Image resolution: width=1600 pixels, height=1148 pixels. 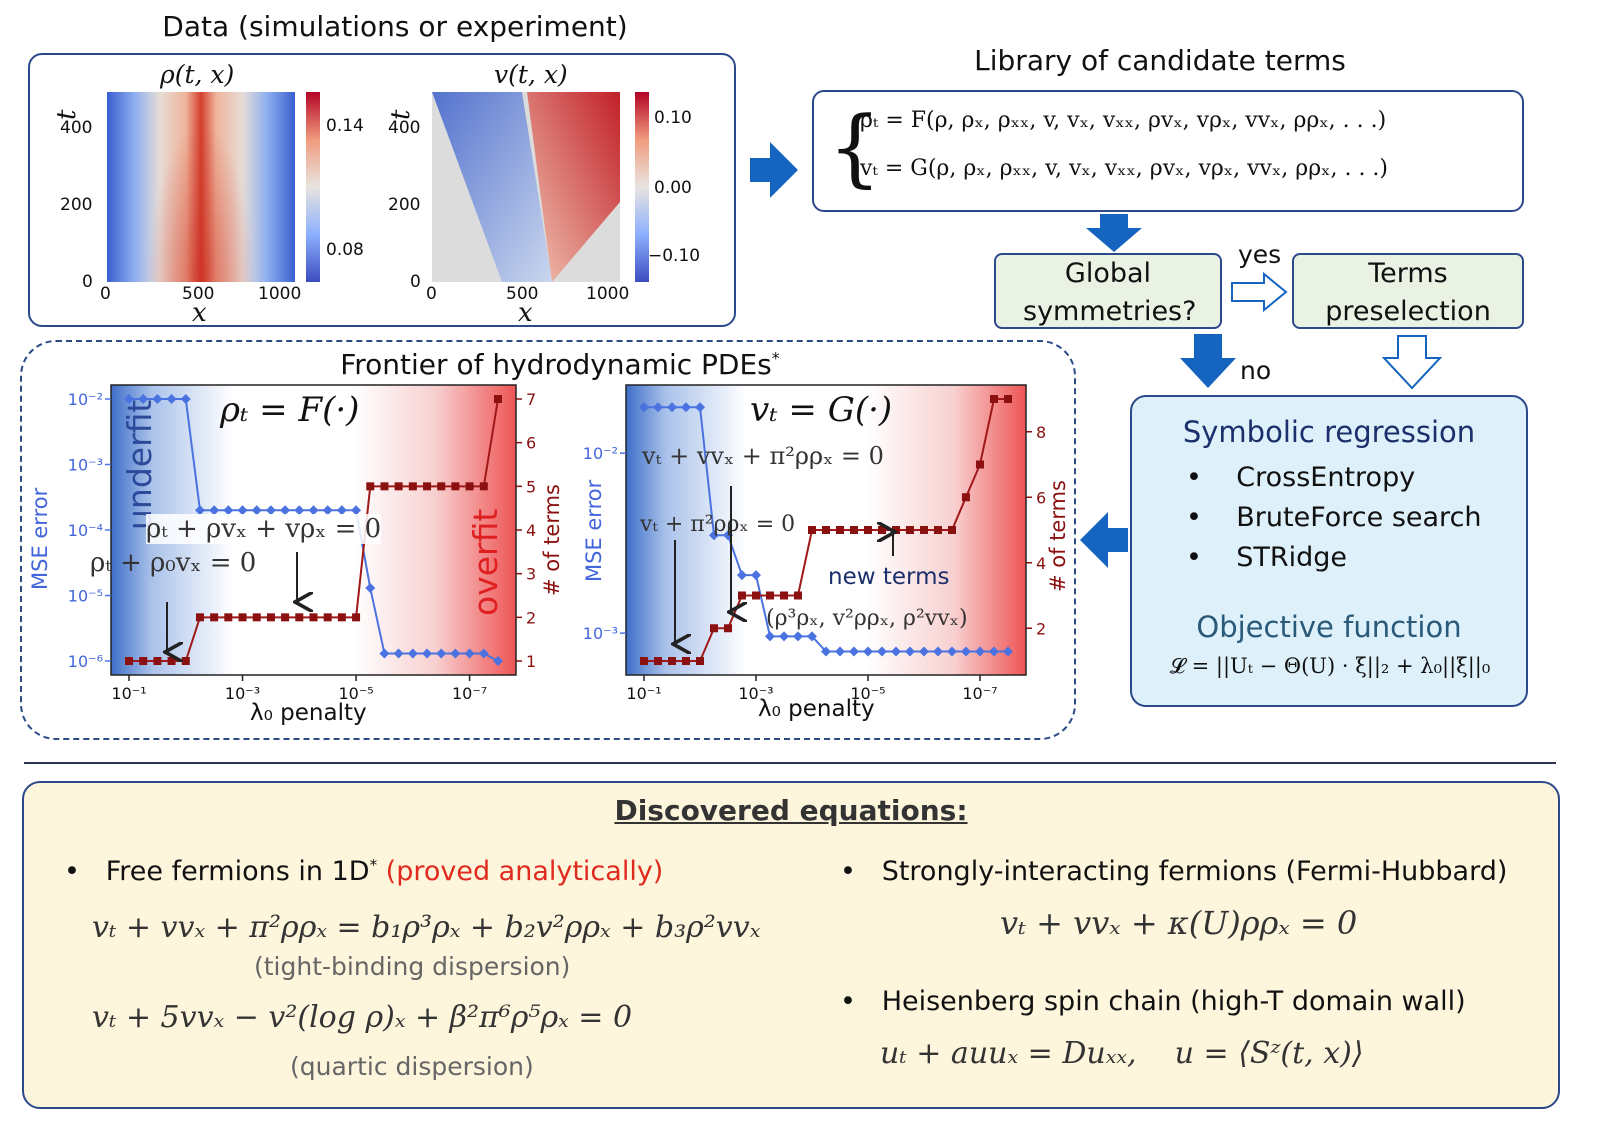 I want to click on right-chart-heading: vₜ = G(·), so click(x=821, y=410).